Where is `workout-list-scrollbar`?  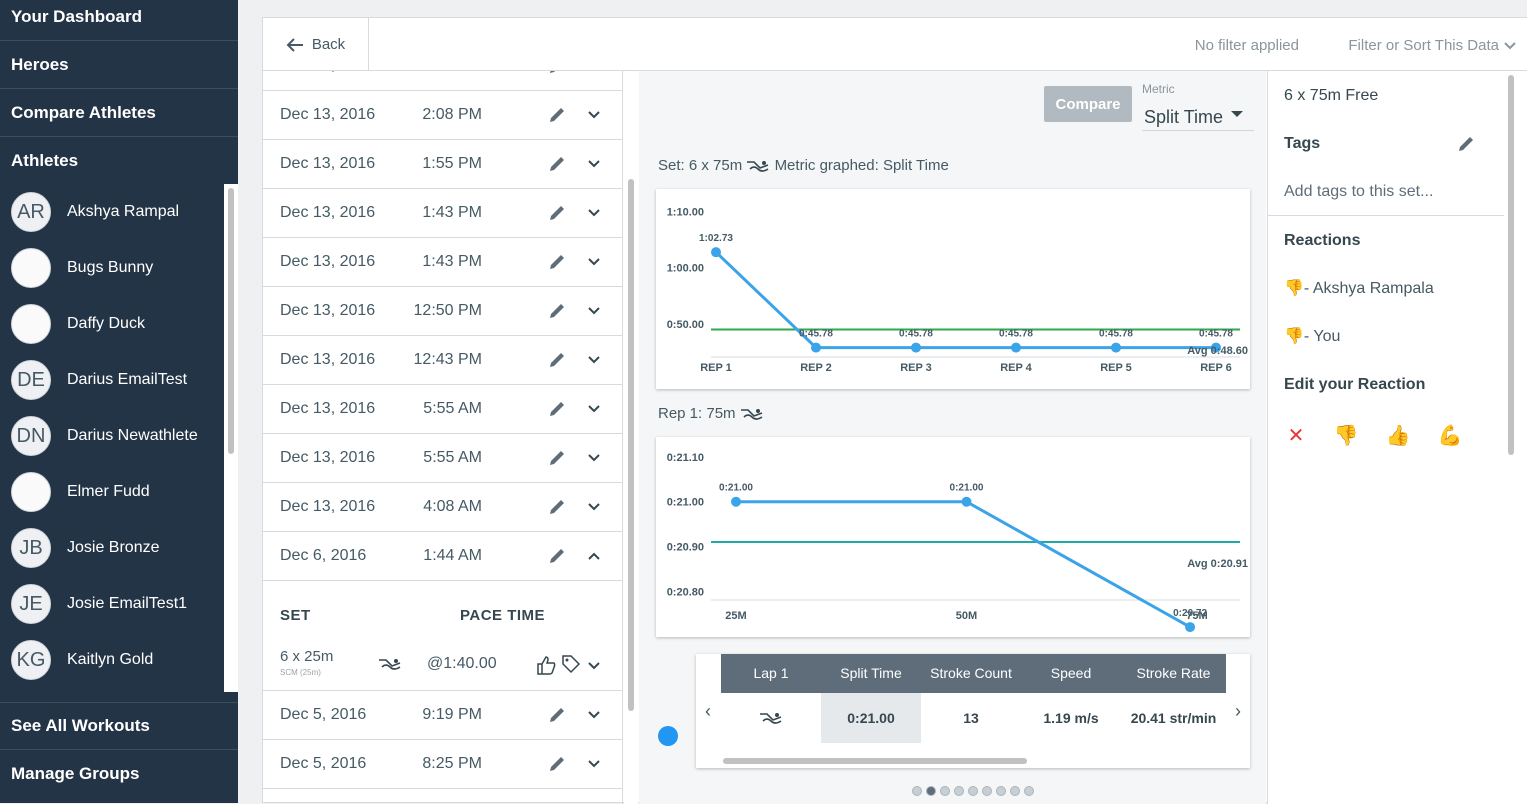
workout-list-scrollbar is located at coordinates (631, 437).